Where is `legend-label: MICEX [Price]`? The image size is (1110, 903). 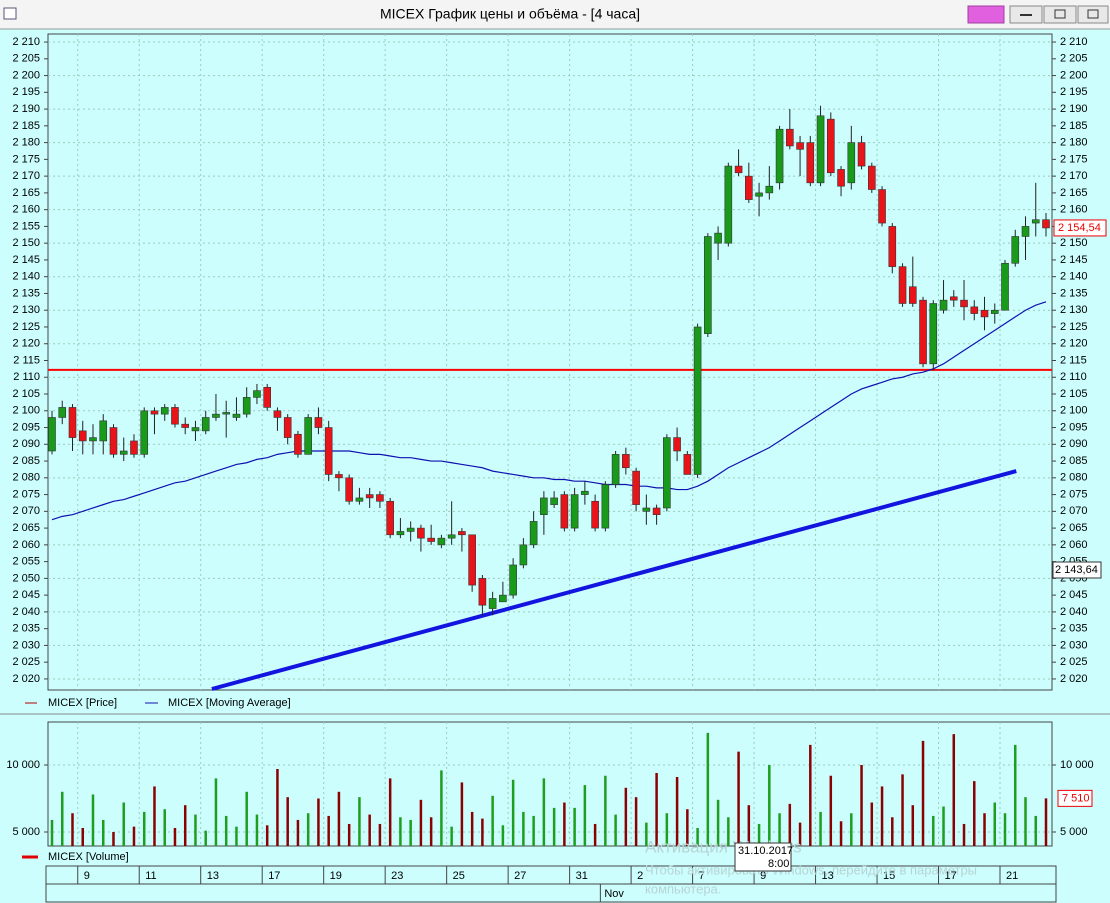
legend-label: MICEX [Price] is located at coordinates (82, 703).